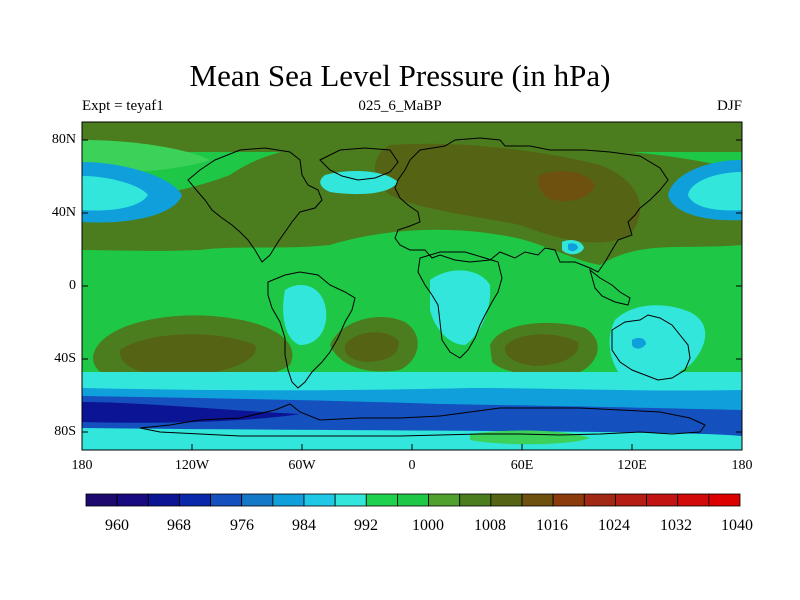 The height and width of the screenshot is (600, 800). What do you see at coordinates (412, 465) in the screenshot?
I see `x-tick-label-0: 0` at bounding box center [412, 465].